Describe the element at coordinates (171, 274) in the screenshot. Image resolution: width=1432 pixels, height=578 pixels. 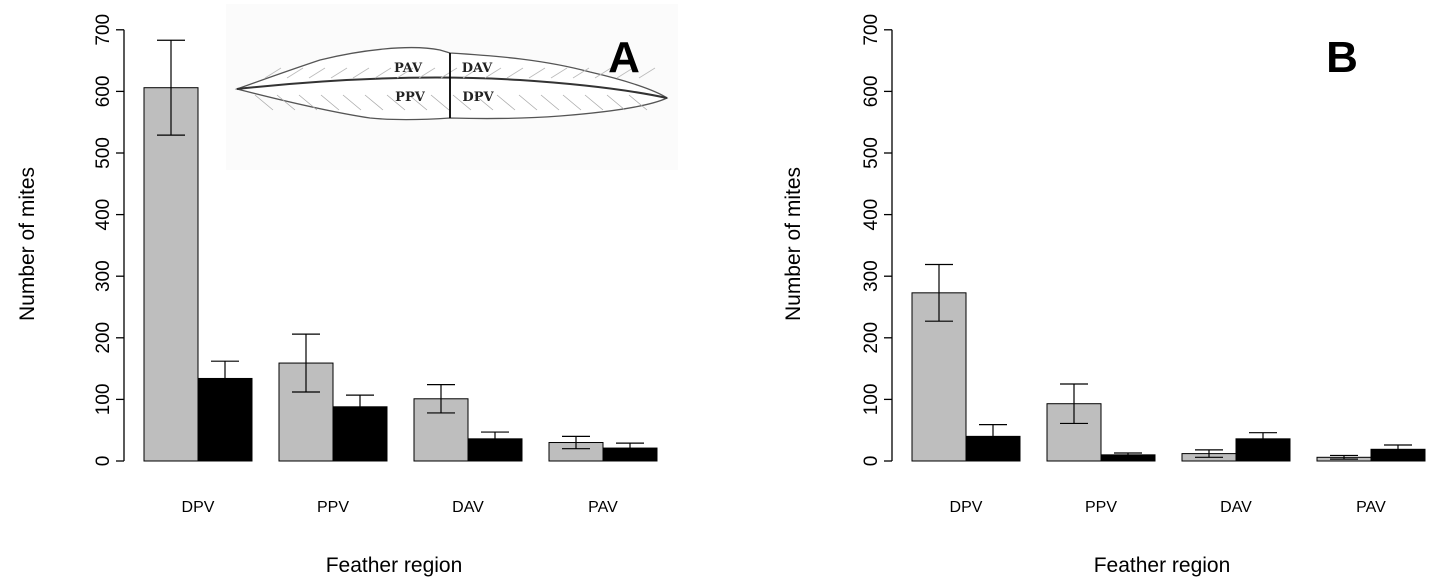
I see `bar` at that location.